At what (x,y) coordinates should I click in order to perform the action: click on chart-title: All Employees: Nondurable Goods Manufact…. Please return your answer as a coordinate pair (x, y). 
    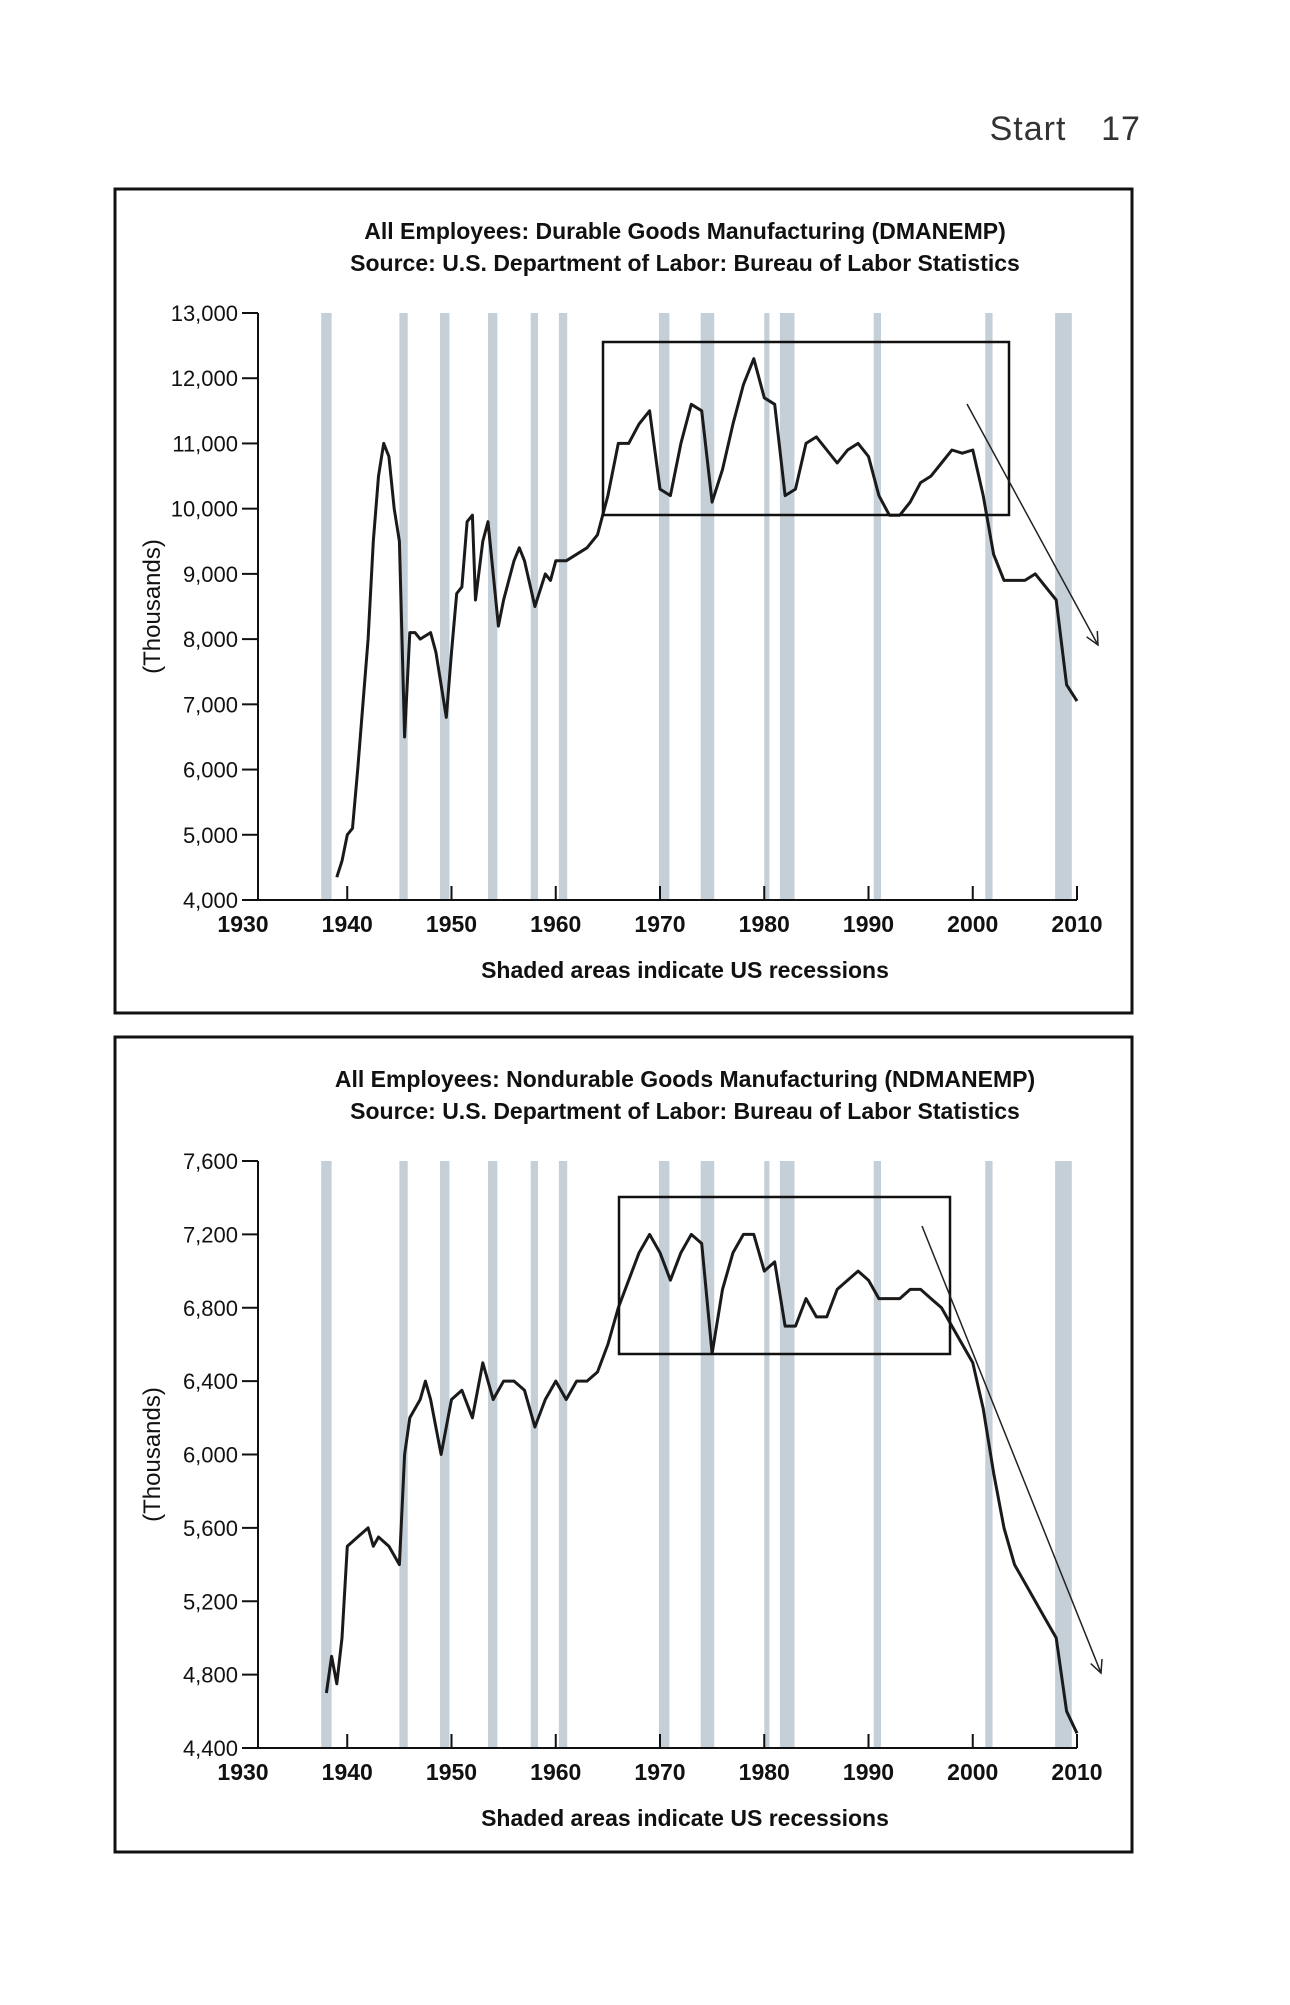
    Looking at the image, I should click on (685, 1079).